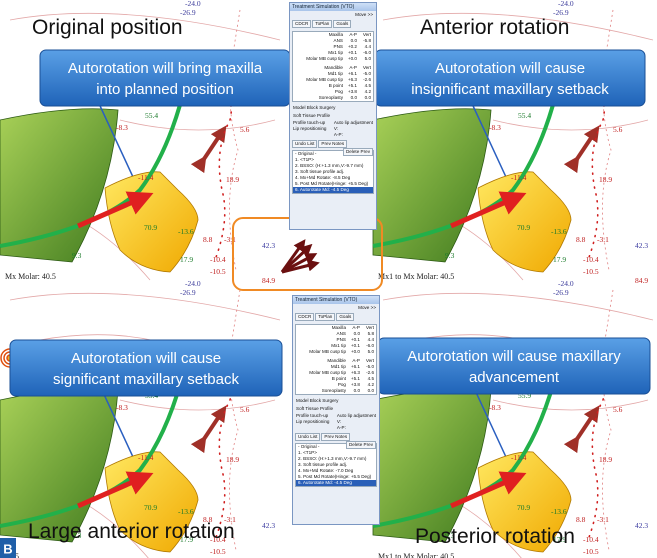  What do you see at coordinates (333, 35) in the screenshot?
I see `table-row: Maxilla A-P Vert` at bounding box center [333, 35].